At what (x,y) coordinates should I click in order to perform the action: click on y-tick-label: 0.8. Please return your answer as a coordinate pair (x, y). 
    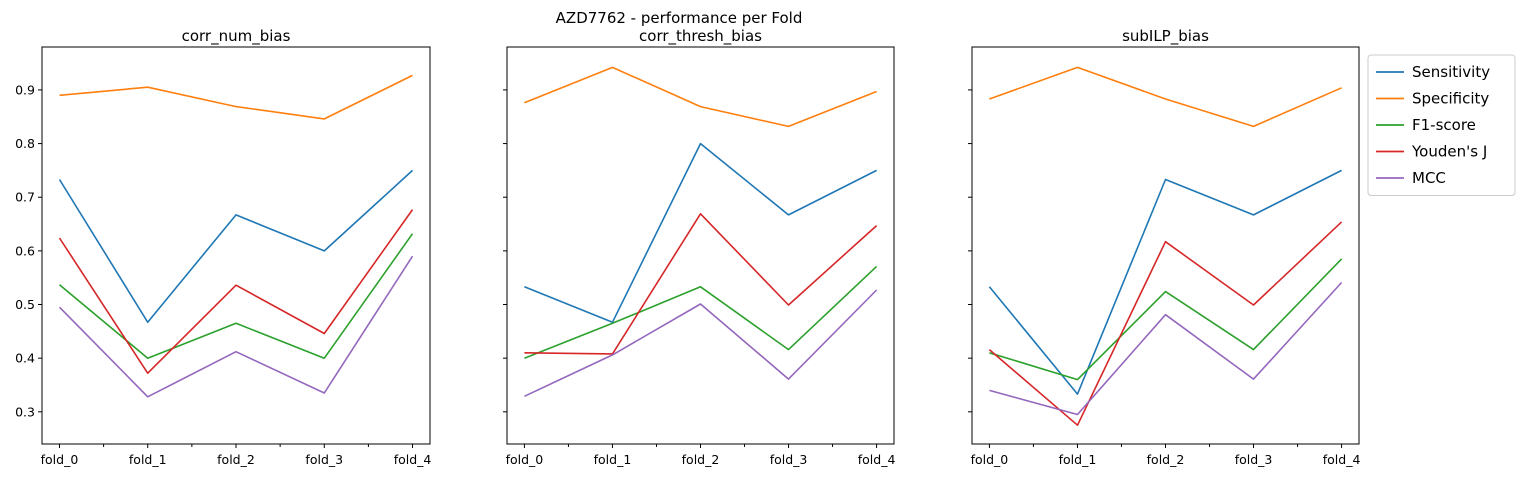
    Looking at the image, I should click on (25, 143).